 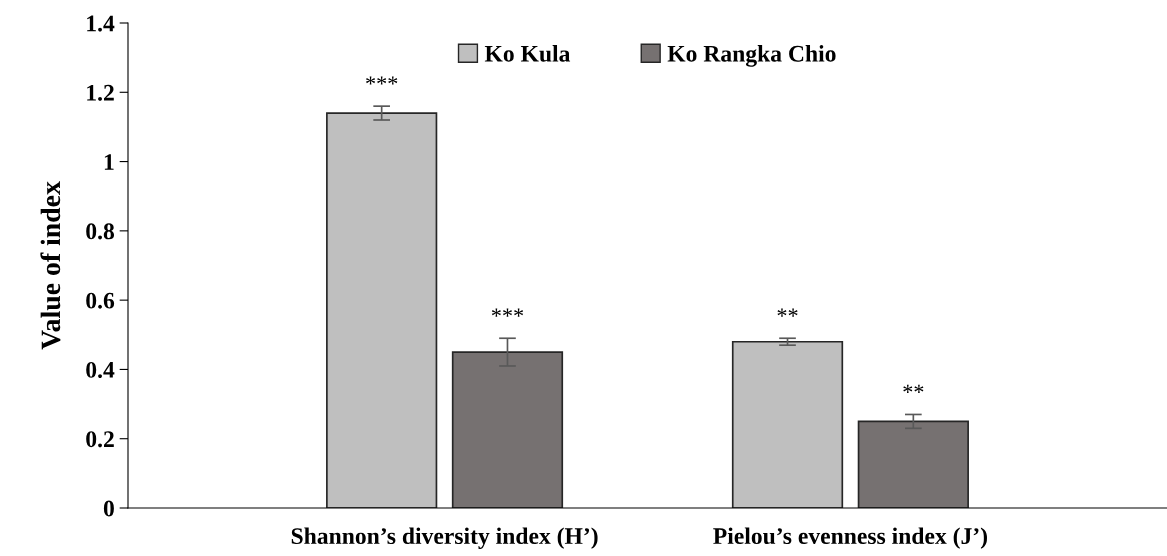 I want to click on y-tick-label: 0.6, so click(x=100, y=300).